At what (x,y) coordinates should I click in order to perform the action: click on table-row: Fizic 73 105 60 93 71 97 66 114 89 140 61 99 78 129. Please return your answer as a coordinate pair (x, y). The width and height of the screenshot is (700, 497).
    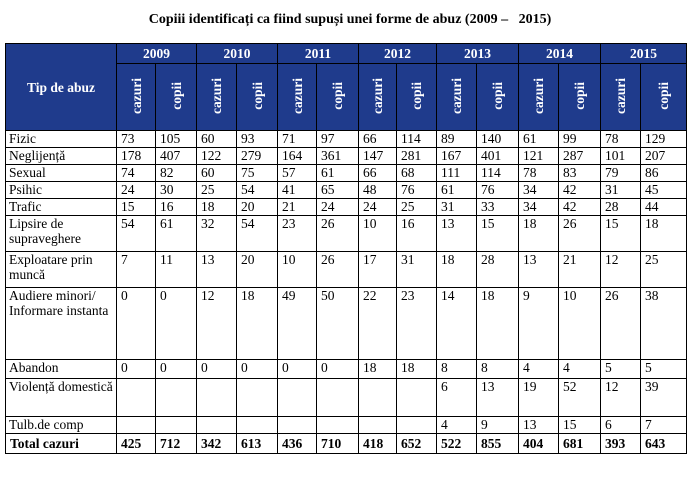
    Looking at the image, I should click on (346, 139).